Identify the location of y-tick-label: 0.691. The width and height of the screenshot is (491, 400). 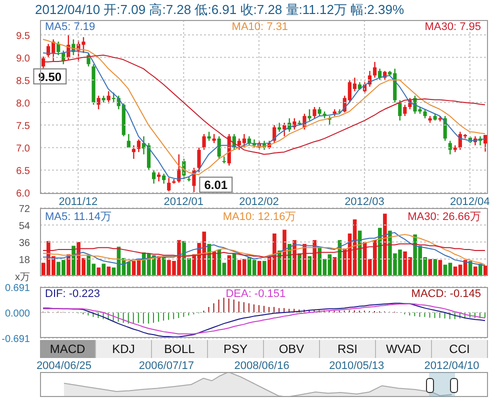
(17, 288).